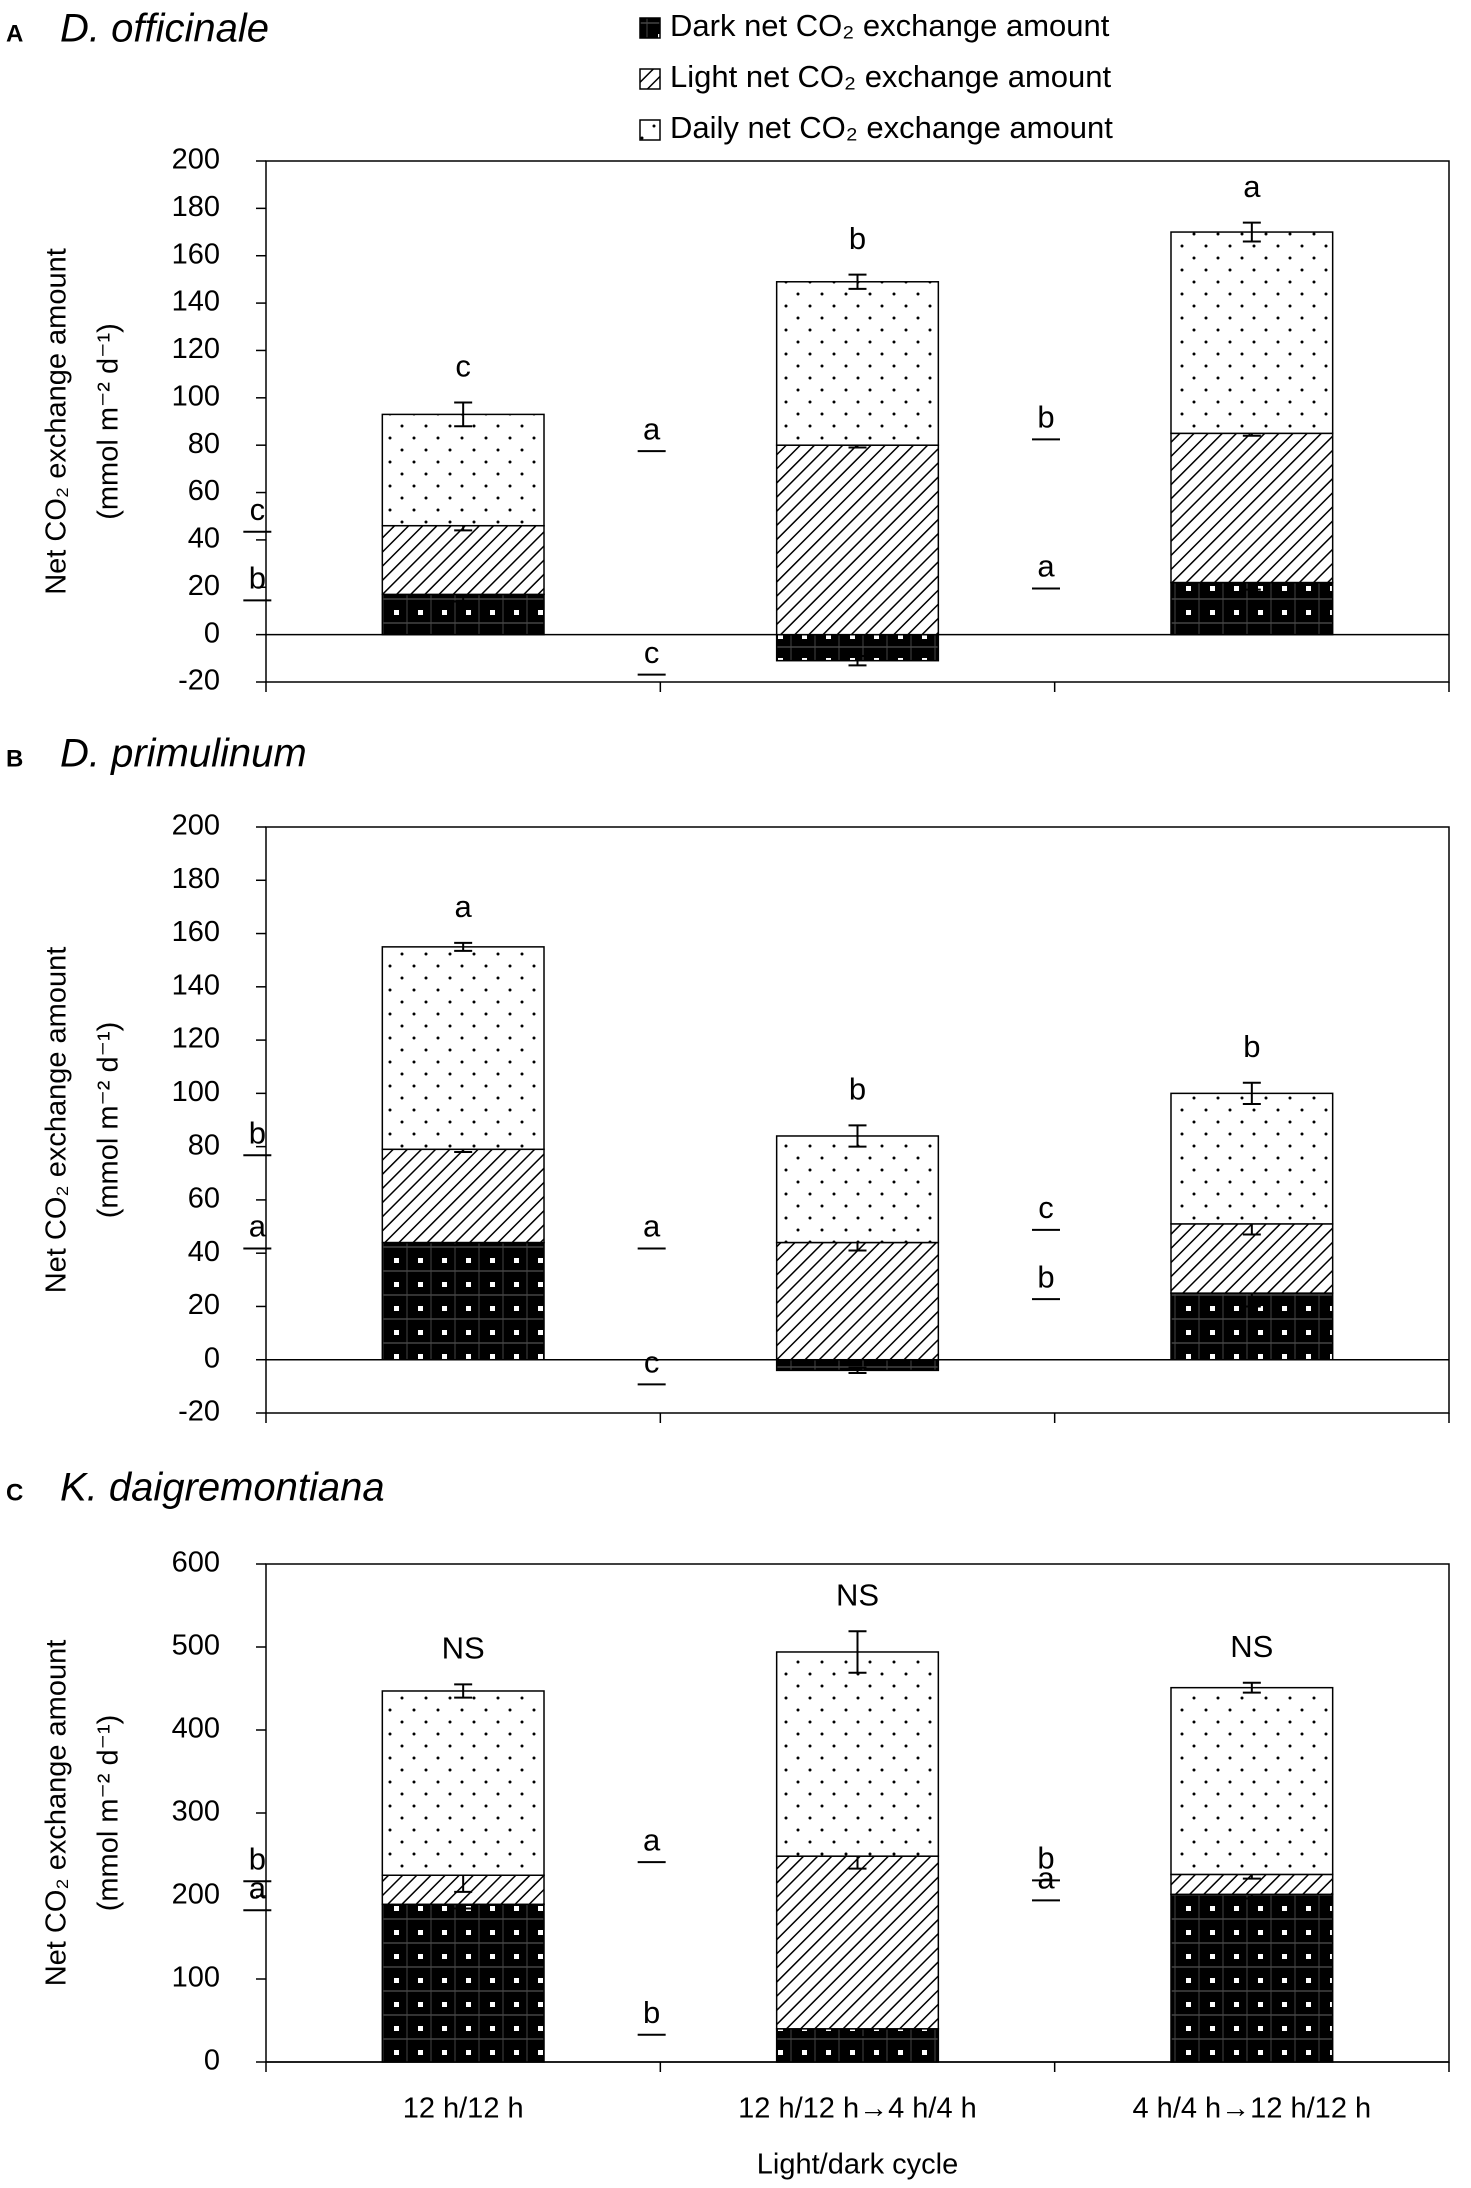  What do you see at coordinates (196, 1646) in the screenshot?
I see `y-tick-label: 500` at bounding box center [196, 1646].